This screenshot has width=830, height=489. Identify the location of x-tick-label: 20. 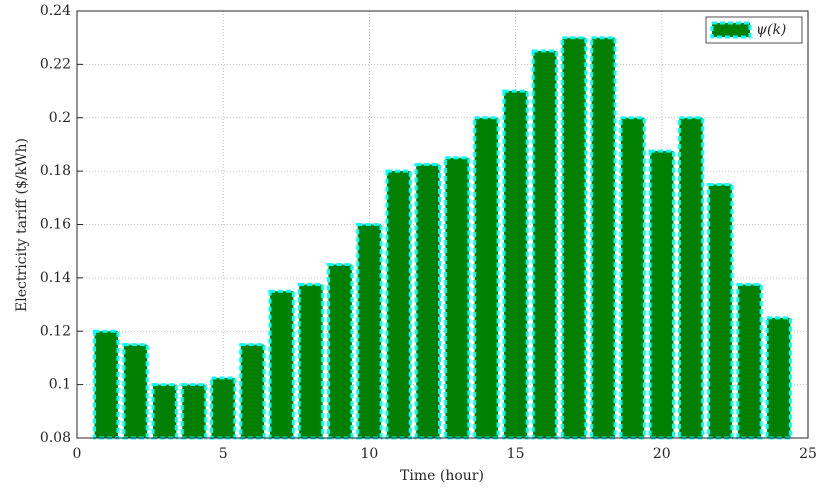
(662, 454).